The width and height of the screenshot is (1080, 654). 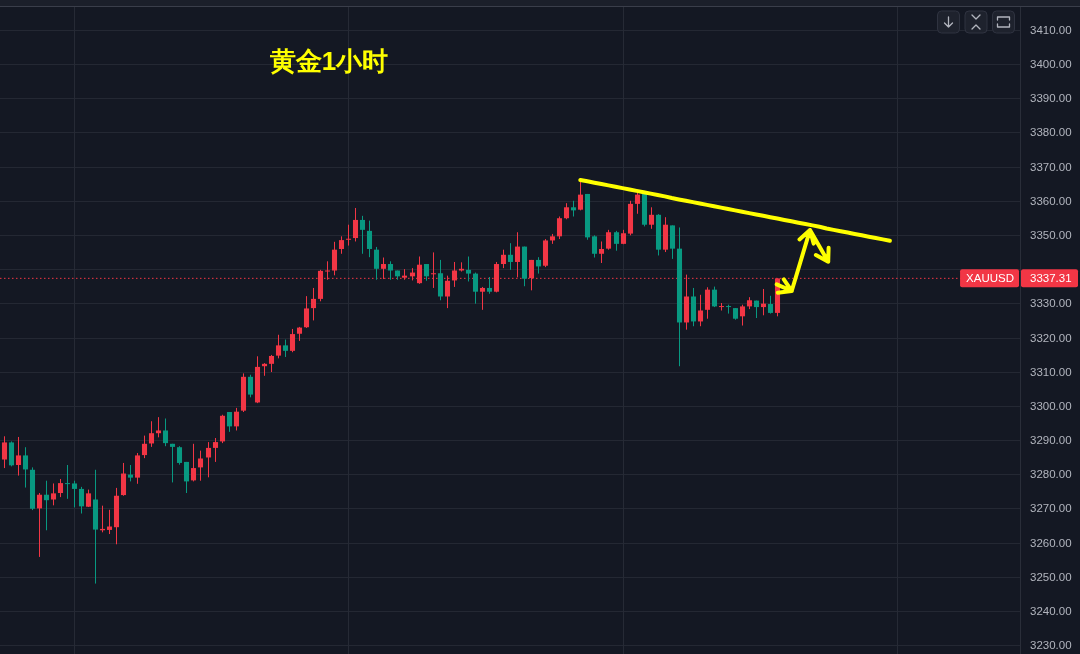 I want to click on y-tick-label: 3250.00, so click(x=1051, y=576).